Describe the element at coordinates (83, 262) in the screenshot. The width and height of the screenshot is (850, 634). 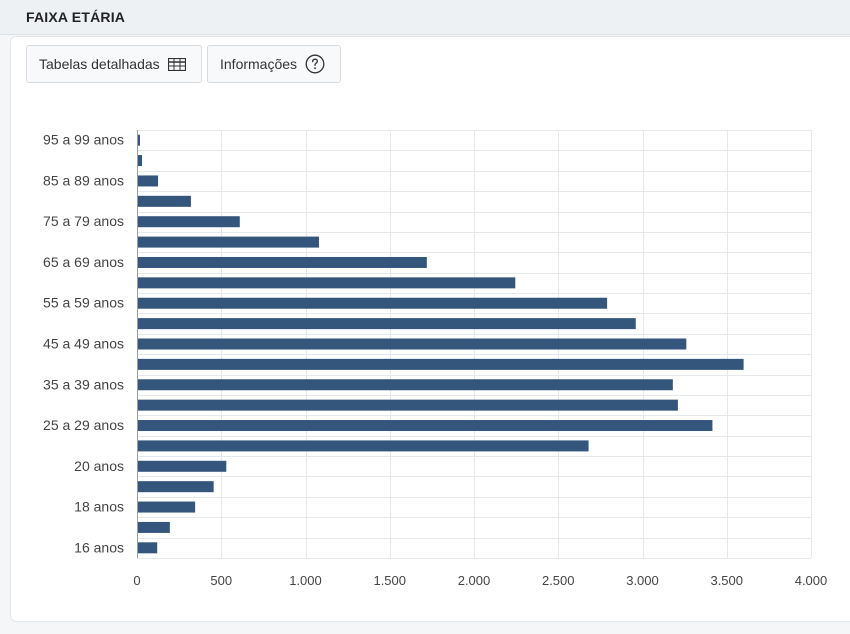
I see `y-tick-label: 65 a 69 anos` at that location.